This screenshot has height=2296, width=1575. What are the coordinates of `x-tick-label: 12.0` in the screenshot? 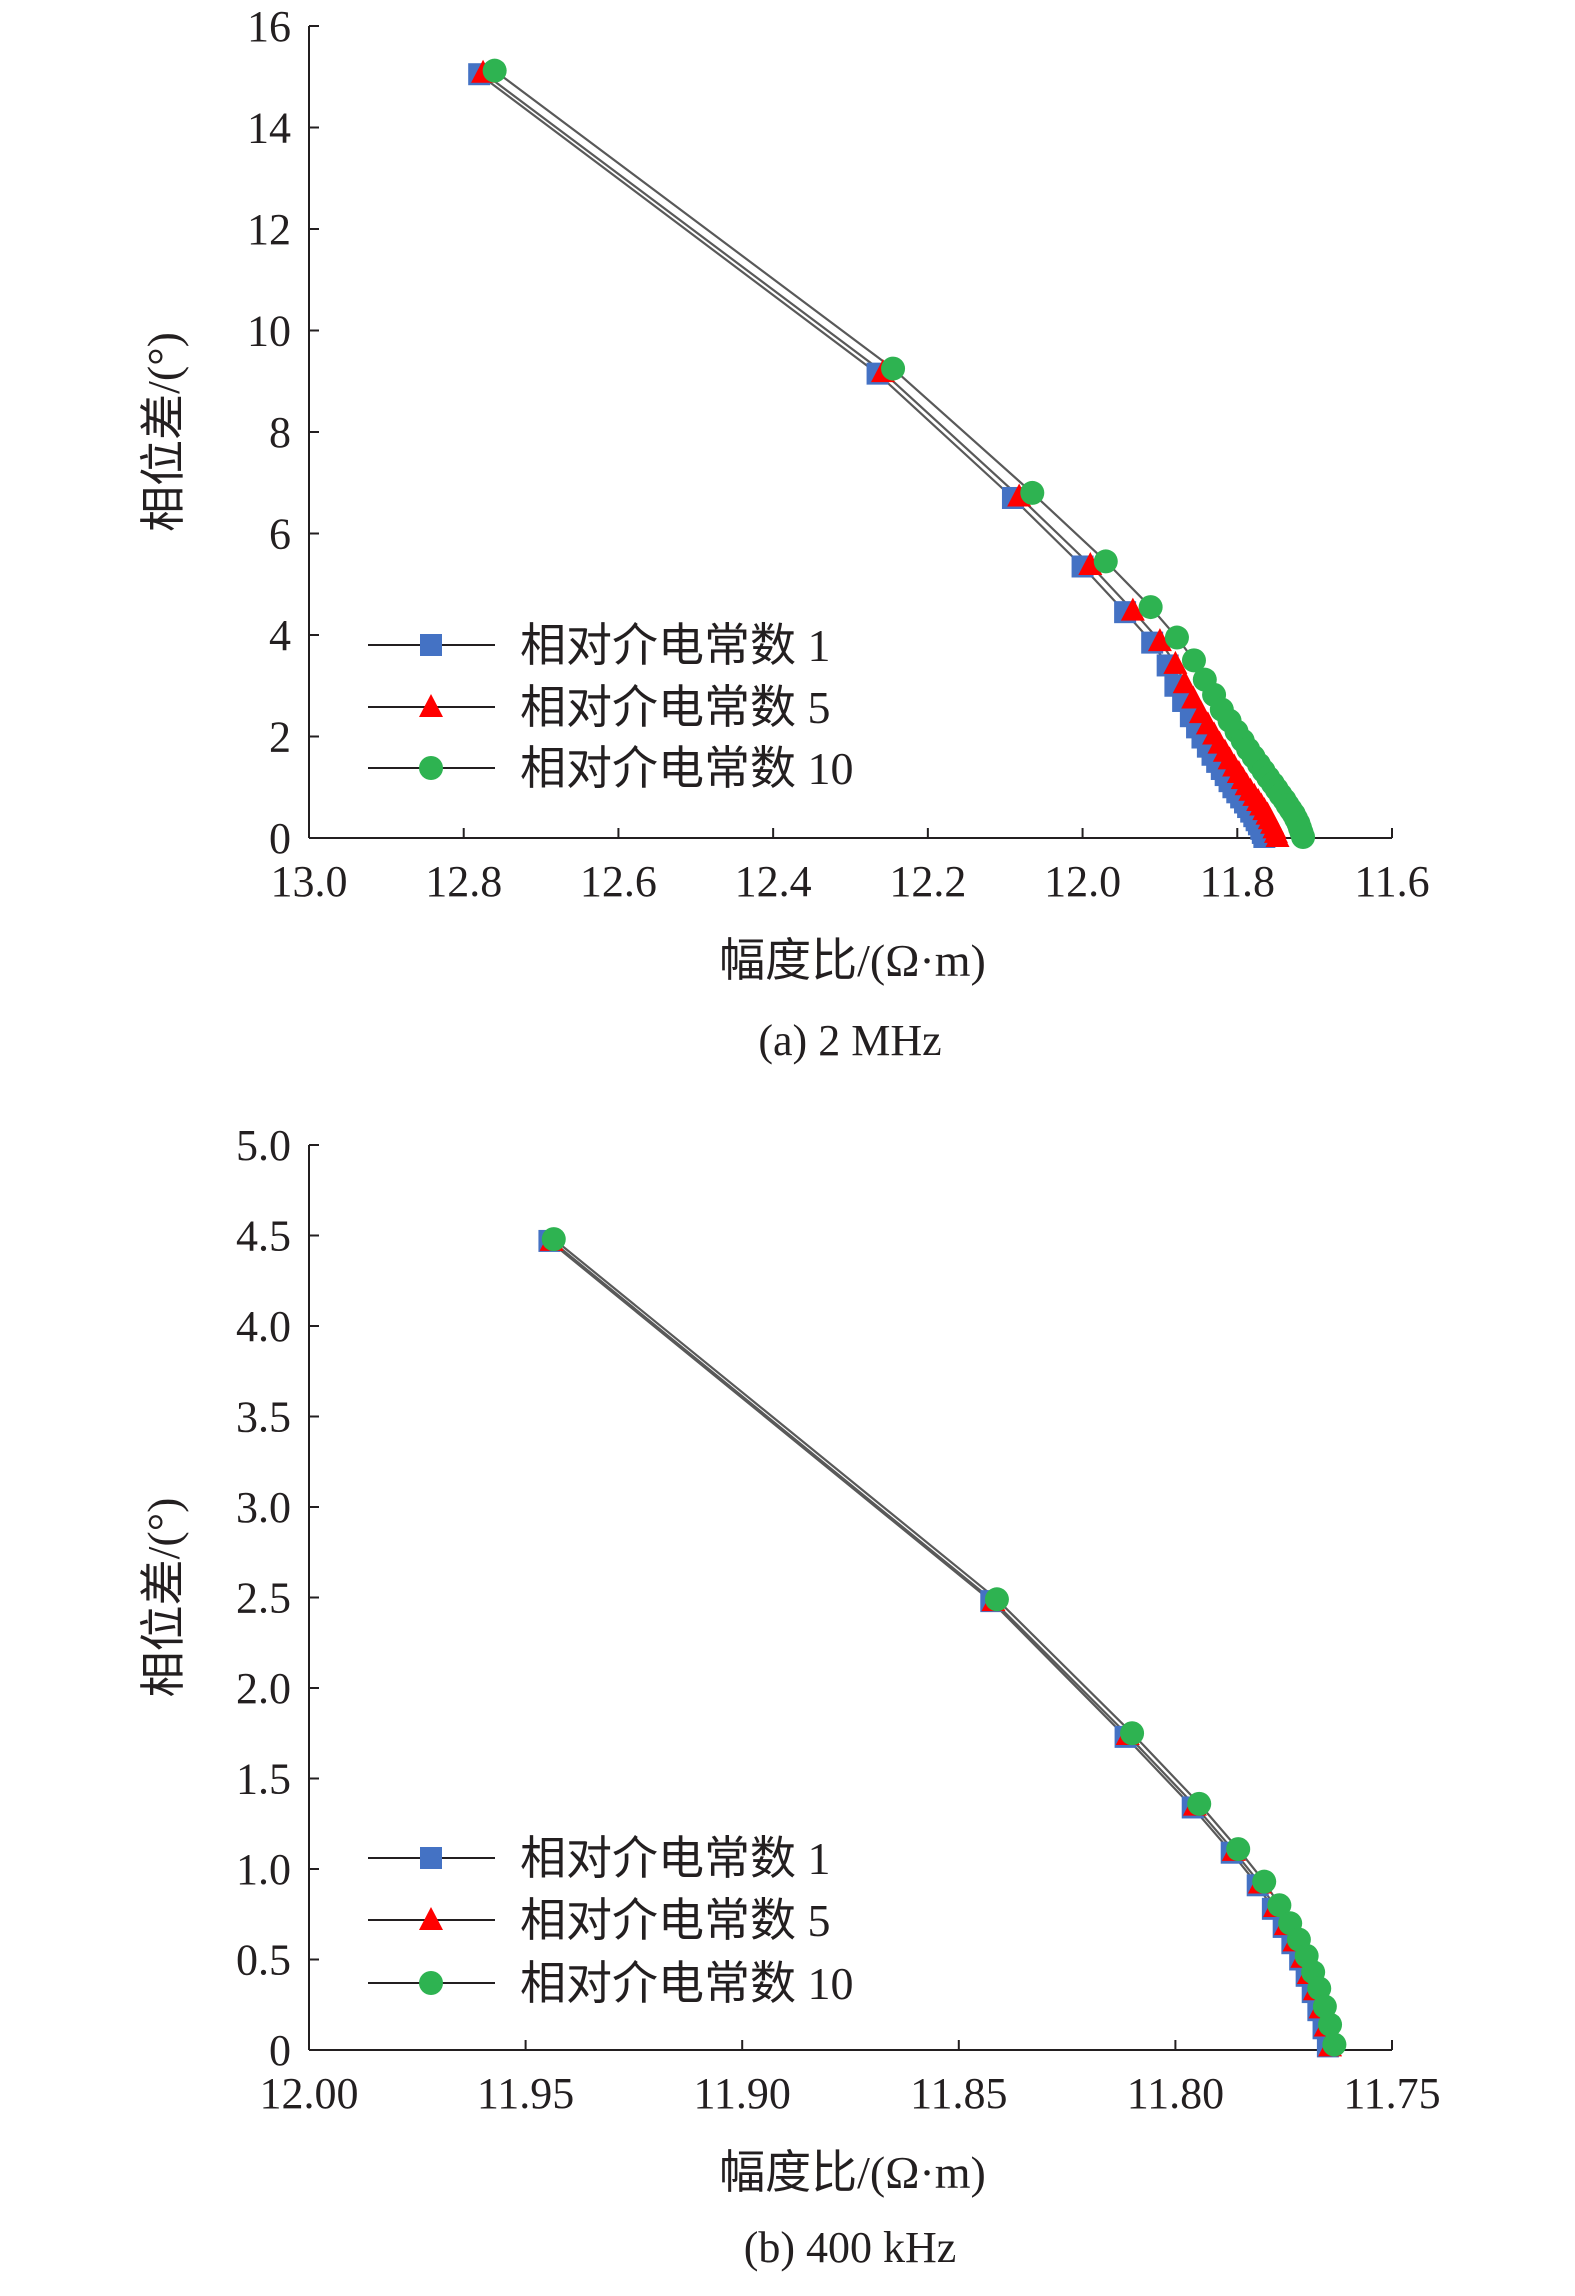 It's located at (1082, 881).